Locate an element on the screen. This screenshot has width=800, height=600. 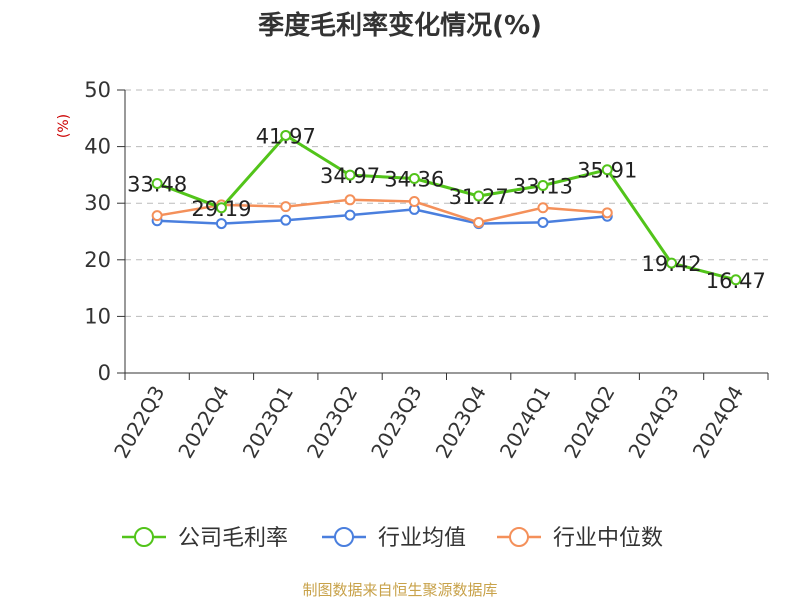
data-label: 19.42 is located at coordinates (671, 264).